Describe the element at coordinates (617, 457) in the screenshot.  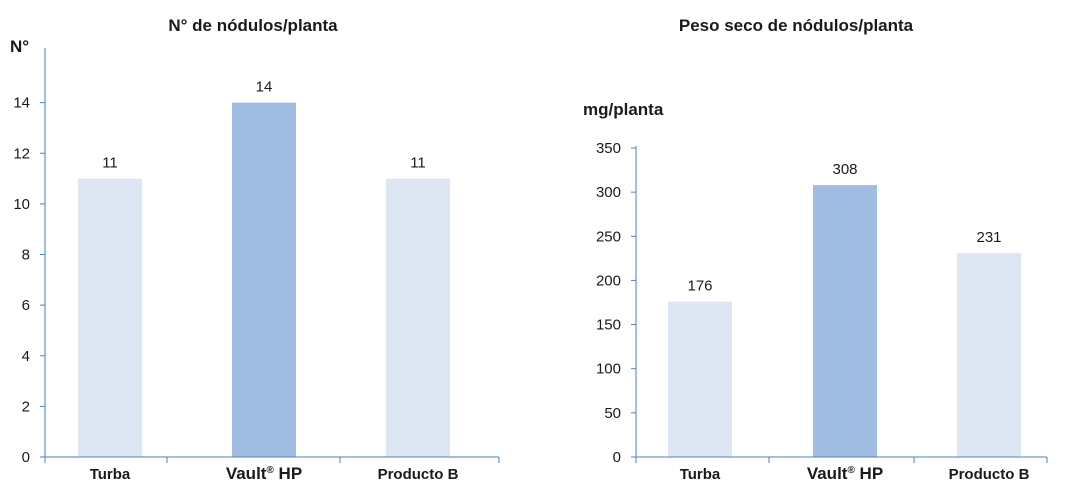
I see `chart-2-y-tick-label: 0` at that location.